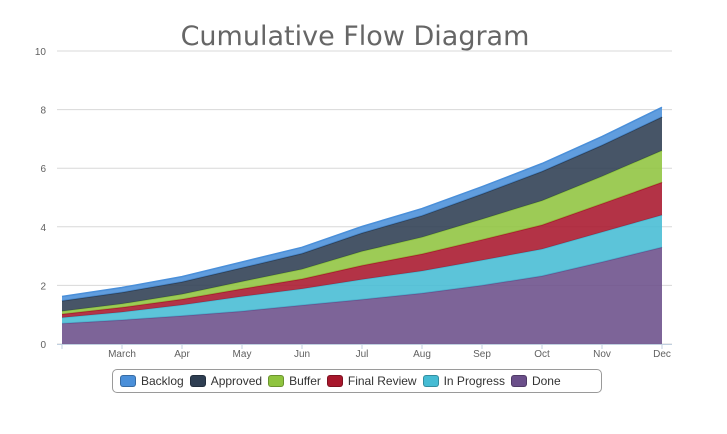  I want to click on legend-item-in-progress: In Progress, so click(463, 381).